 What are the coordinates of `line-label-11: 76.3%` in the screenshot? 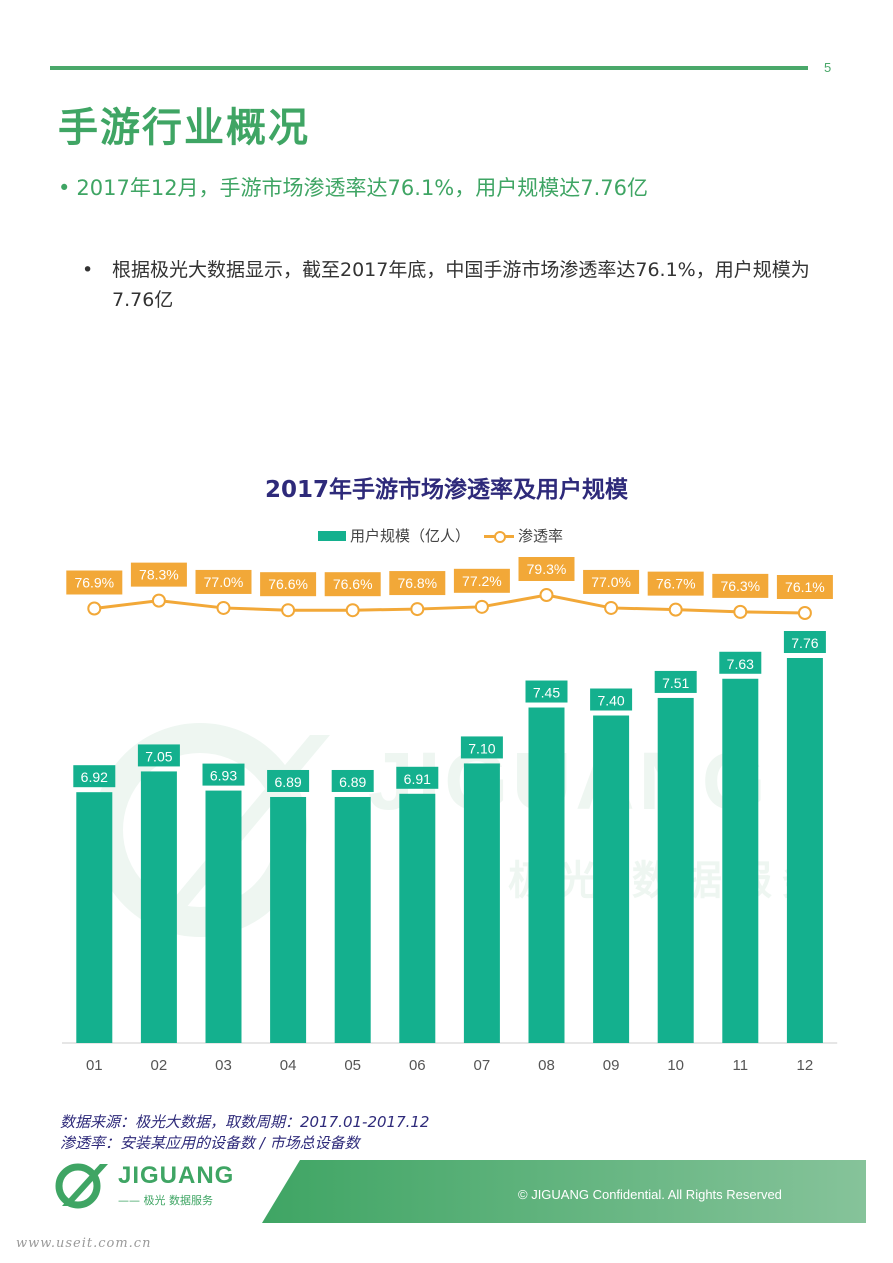 It's located at (740, 586).